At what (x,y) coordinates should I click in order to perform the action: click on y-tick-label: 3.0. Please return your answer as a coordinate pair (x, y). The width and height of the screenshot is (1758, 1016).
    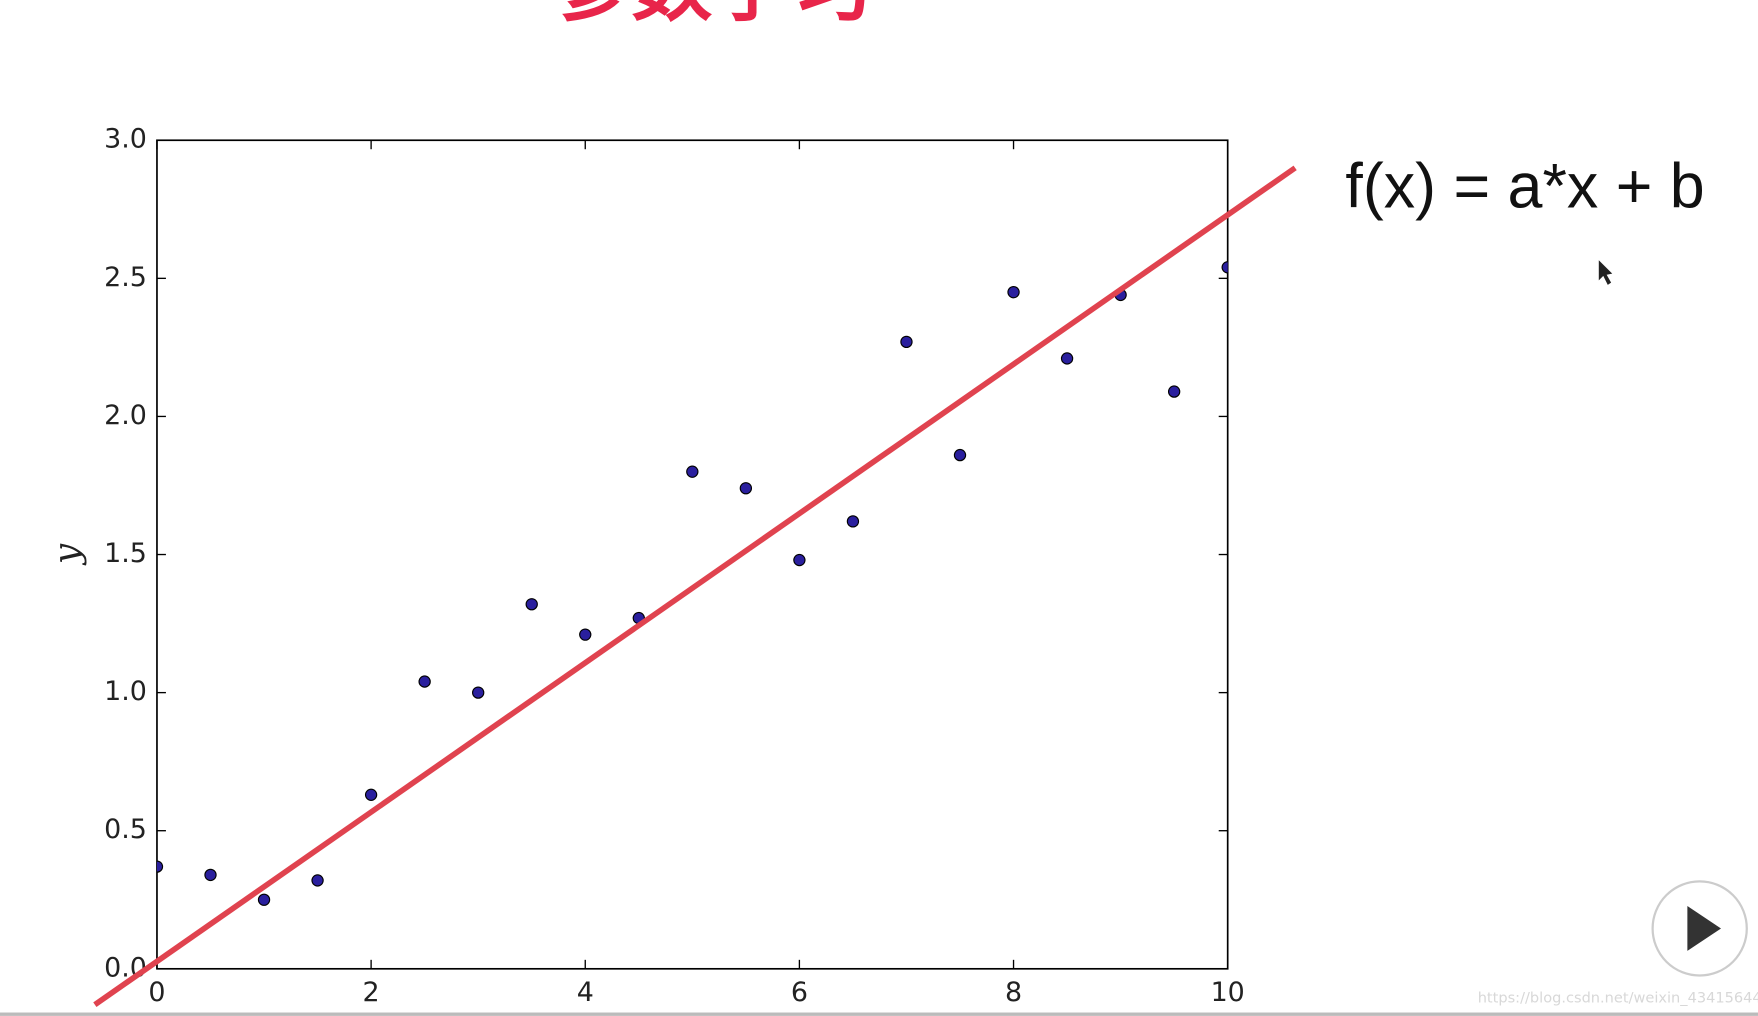
    Looking at the image, I should click on (125, 139).